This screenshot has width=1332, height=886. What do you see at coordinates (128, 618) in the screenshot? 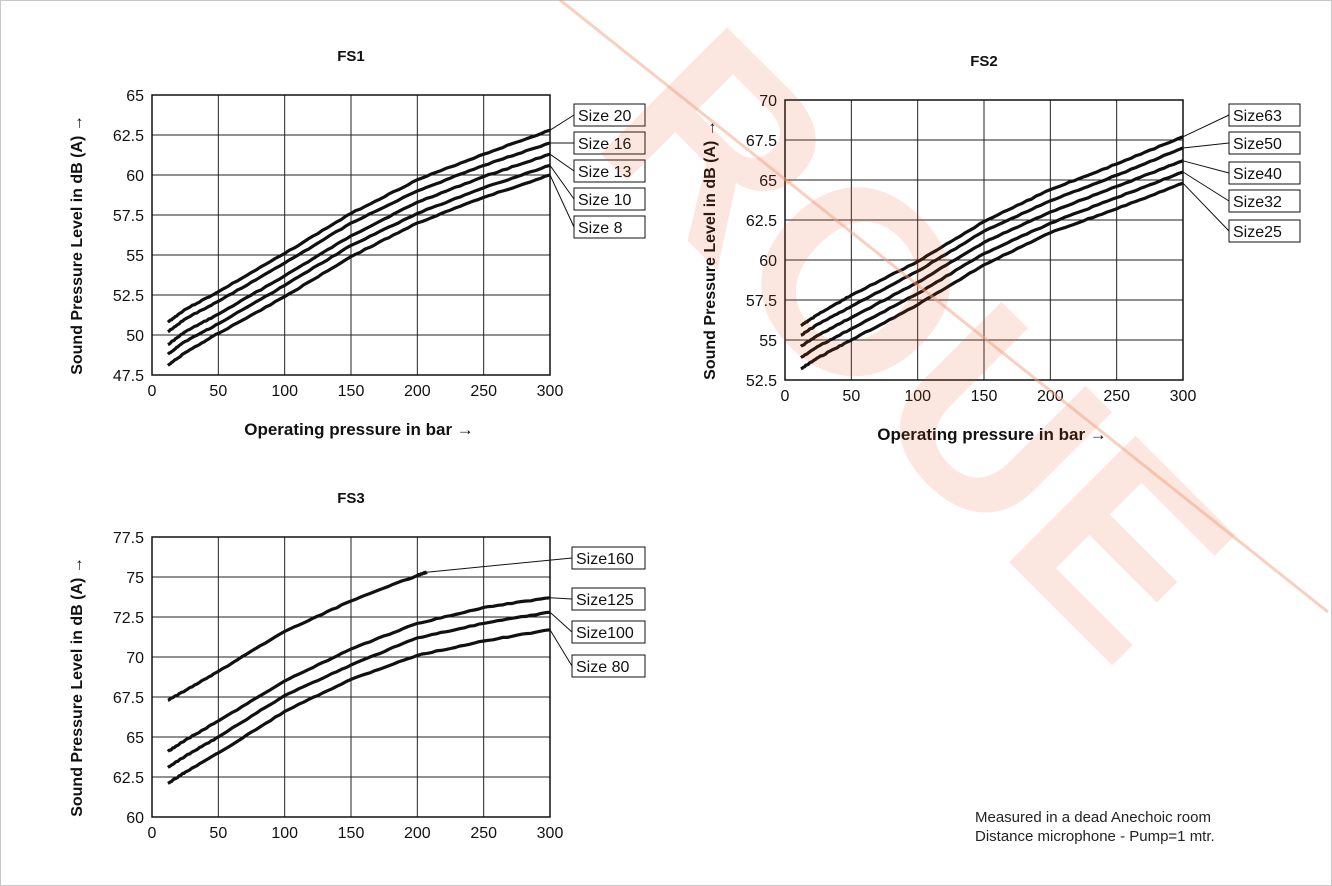
I see `y-tick-label: 72.5` at bounding box center [128, 618].